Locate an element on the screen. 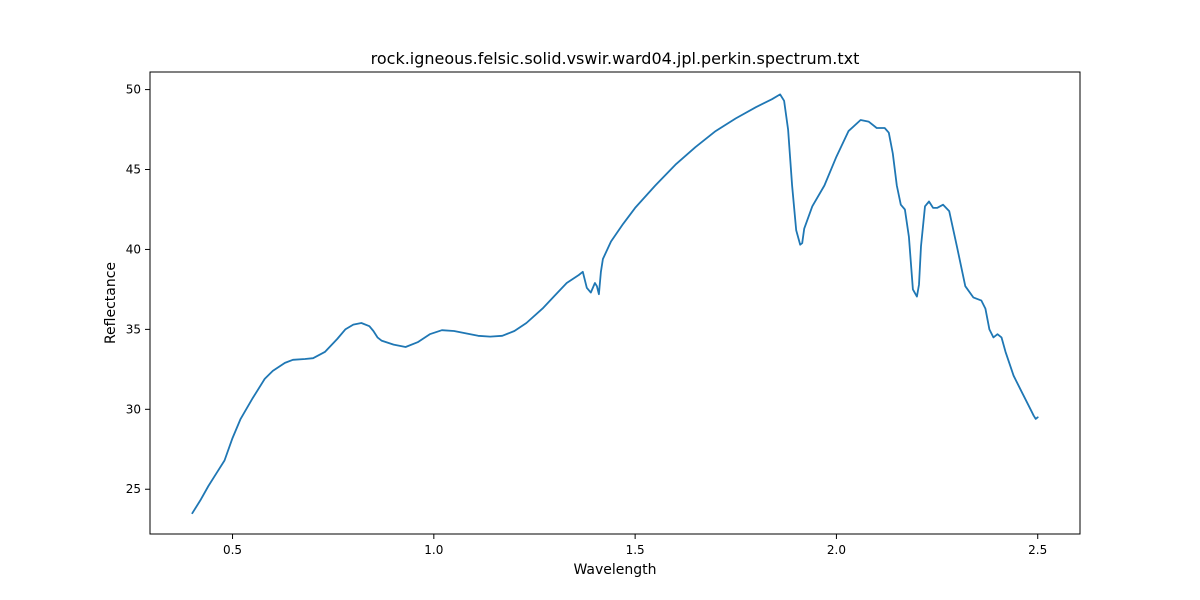 This screenshot has height=600, width=1200. y-tick-label: 50 is located at coordinates (133, 90).